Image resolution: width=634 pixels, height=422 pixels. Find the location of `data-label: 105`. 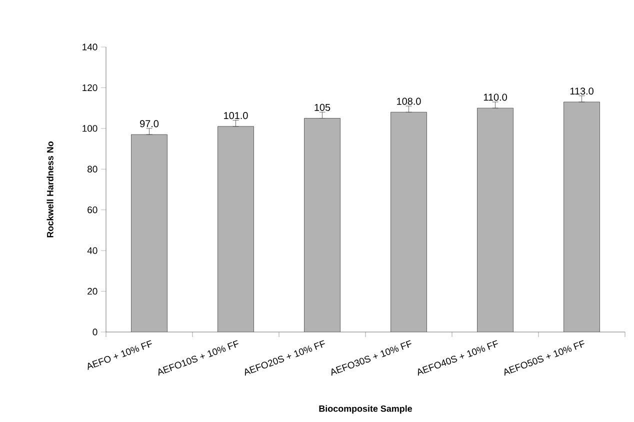

data-label: 105 is located at coordinates (322, 107).